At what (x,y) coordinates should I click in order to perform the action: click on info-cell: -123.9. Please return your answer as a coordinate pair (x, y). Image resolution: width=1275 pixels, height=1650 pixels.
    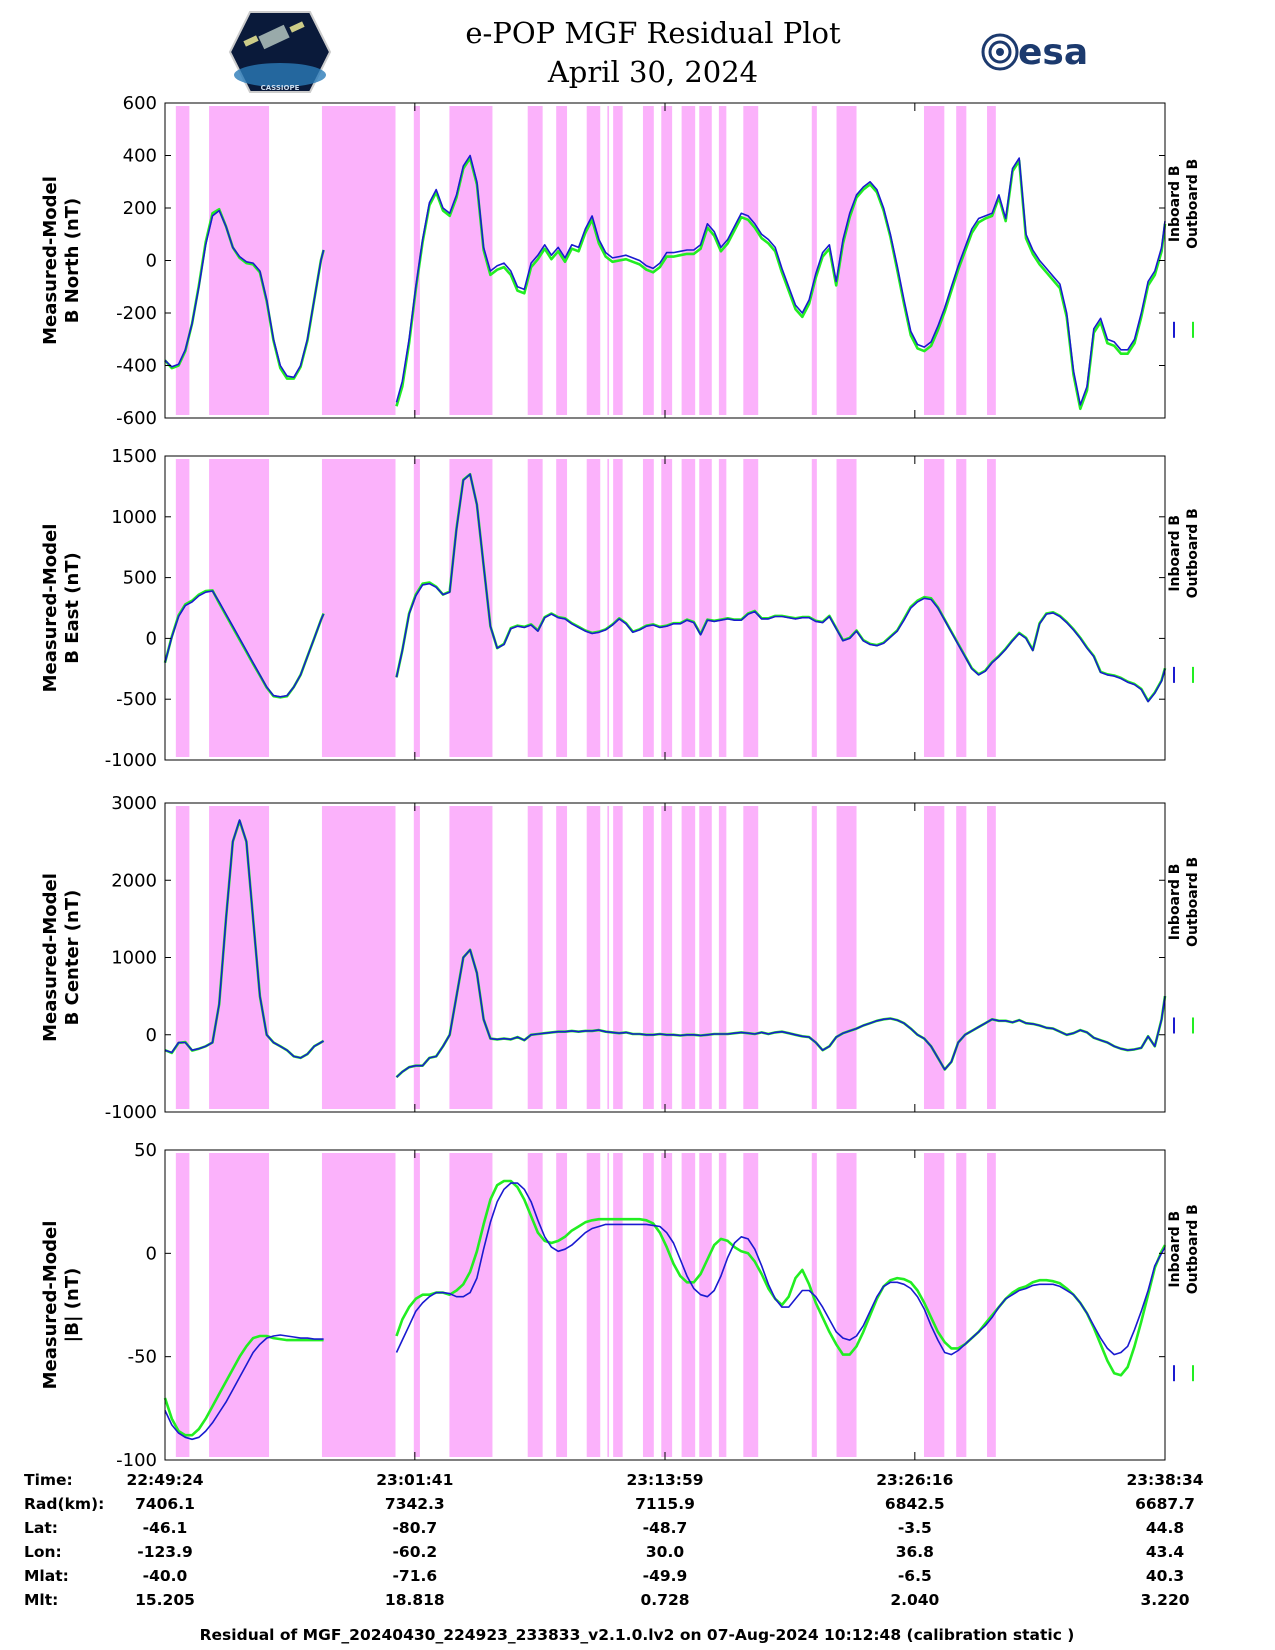
    Looking at the image, I should click on (164, 1552).